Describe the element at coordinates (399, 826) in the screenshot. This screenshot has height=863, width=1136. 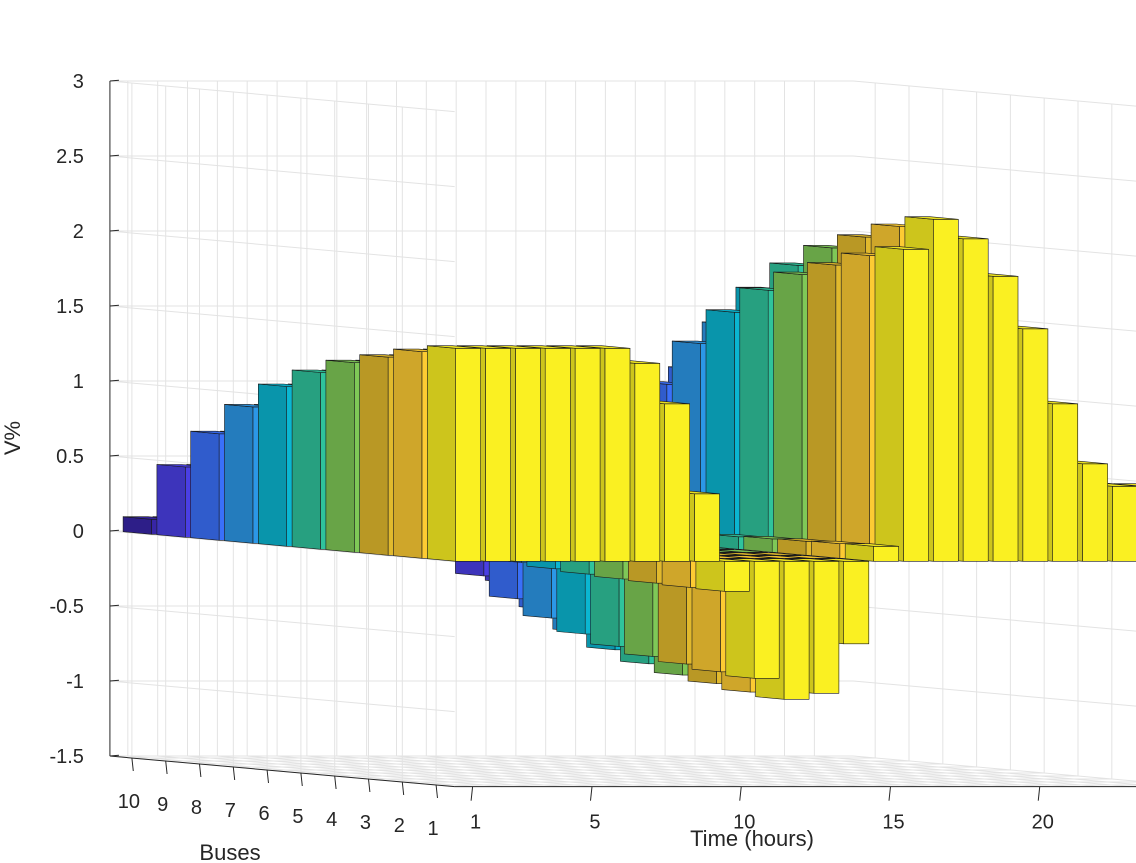
I see `y-tick-label: 2` at that location.